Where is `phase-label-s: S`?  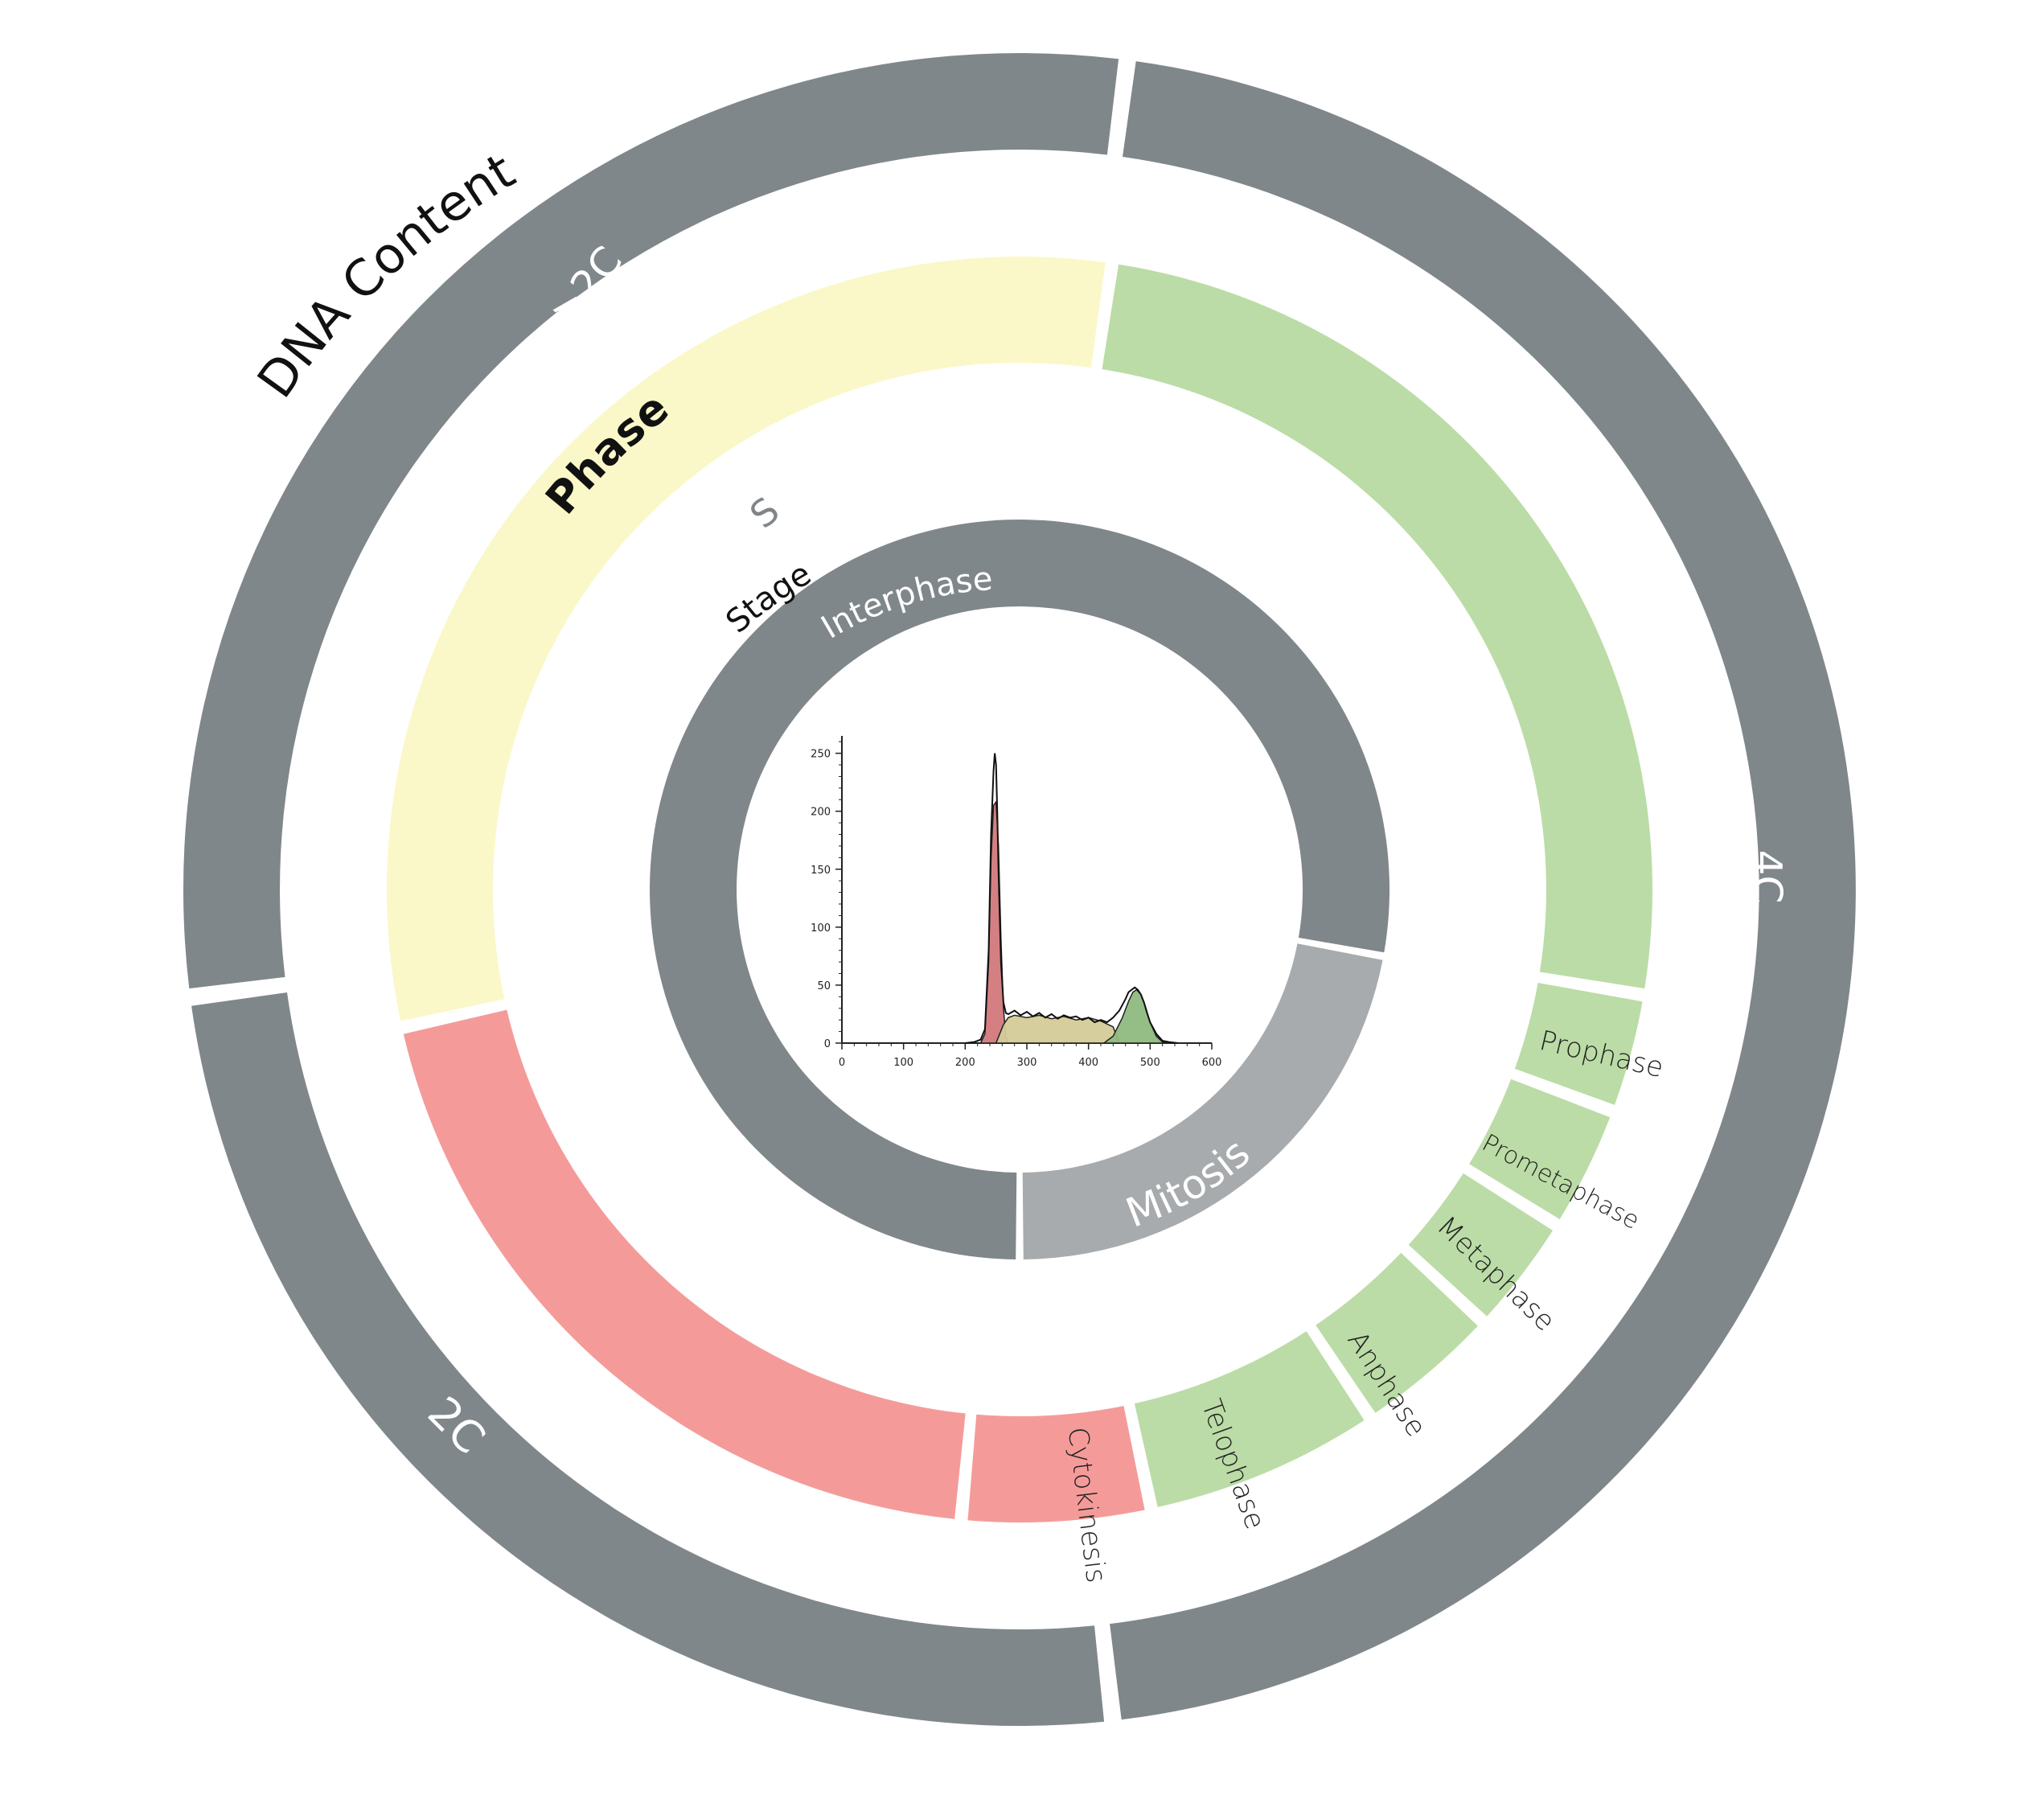 phase-label-s: S is located at coordinates (764, 512).